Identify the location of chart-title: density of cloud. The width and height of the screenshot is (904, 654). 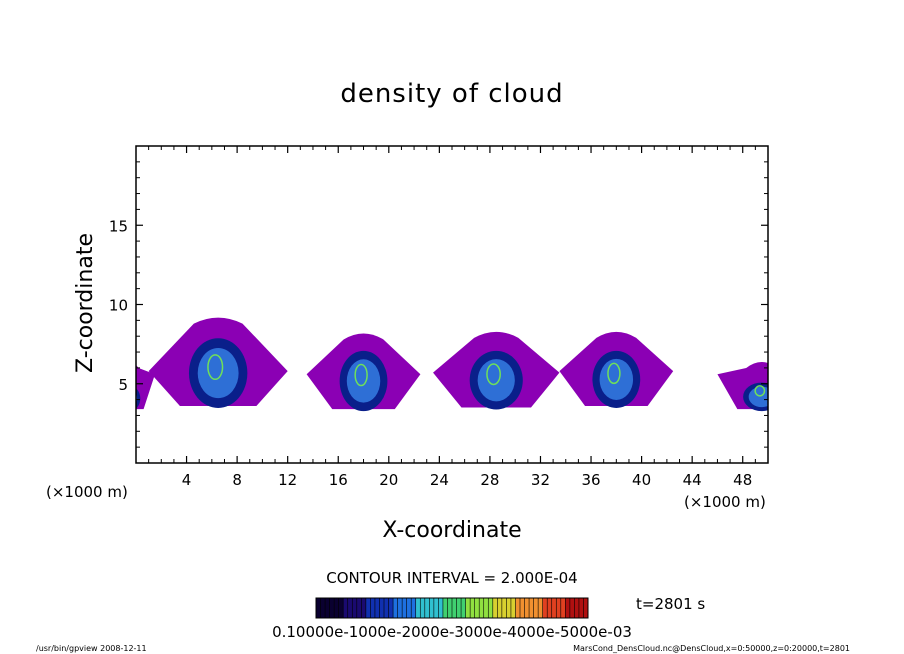
(451, 94).